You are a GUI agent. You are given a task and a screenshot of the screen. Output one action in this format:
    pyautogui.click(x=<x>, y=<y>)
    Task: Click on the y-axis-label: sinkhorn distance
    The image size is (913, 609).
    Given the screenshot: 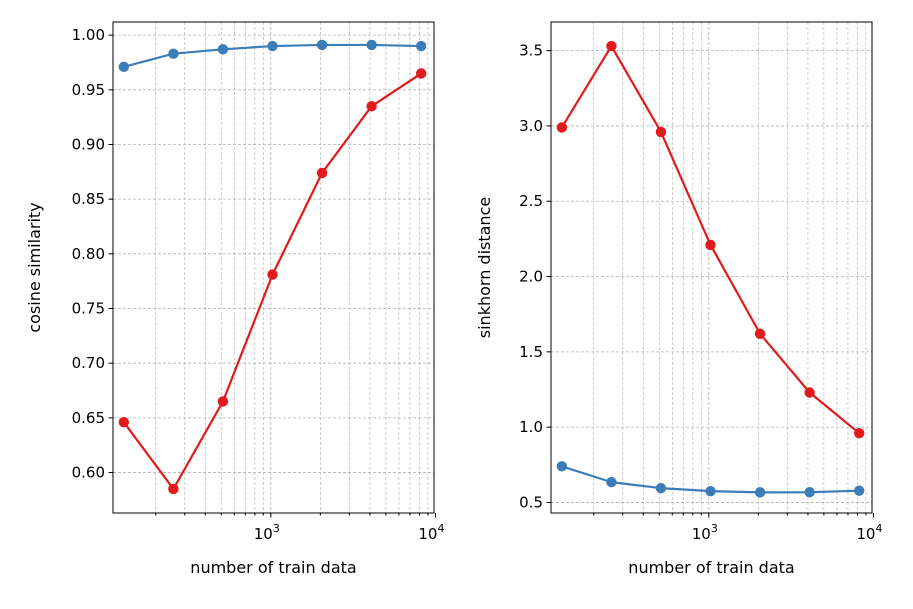 What is the action you would take?
    pyautogui.click(x=484, y=267)
    